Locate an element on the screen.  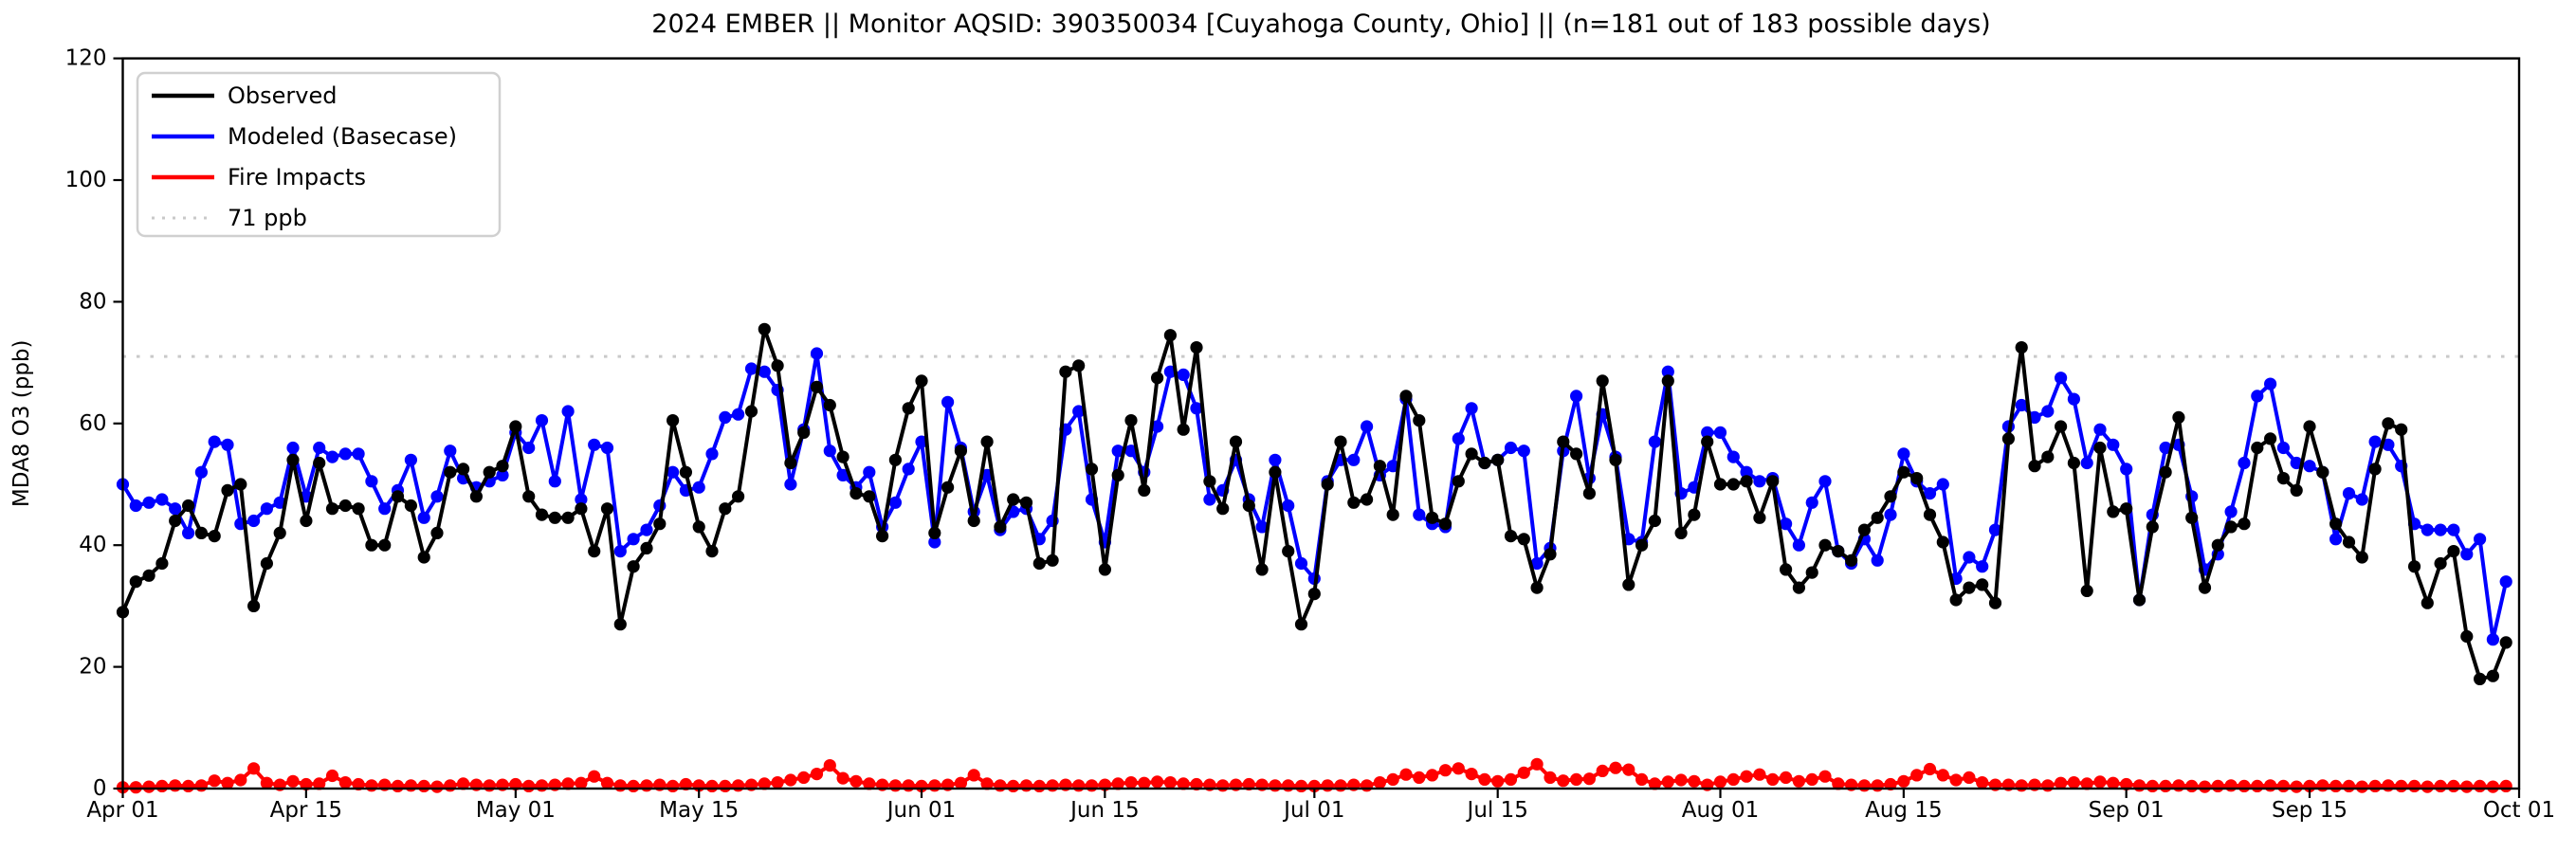
x-axis-tick-label: Oct 01 is located at coordinates (2519, 810).